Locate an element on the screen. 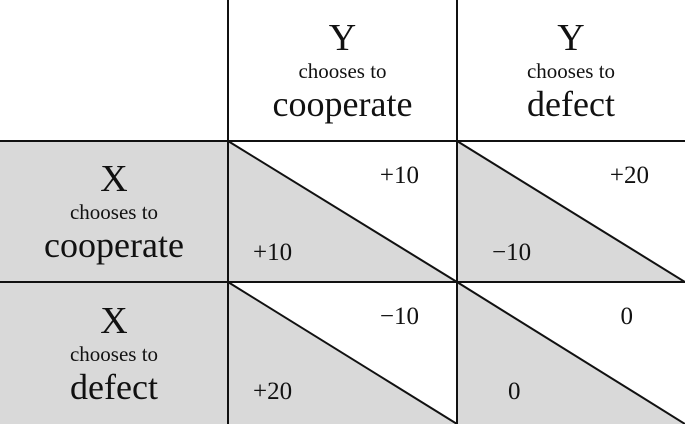 The height and width of the screenshot is (424, 685). row-header-shade-defect is located at coordinates (114, 353).